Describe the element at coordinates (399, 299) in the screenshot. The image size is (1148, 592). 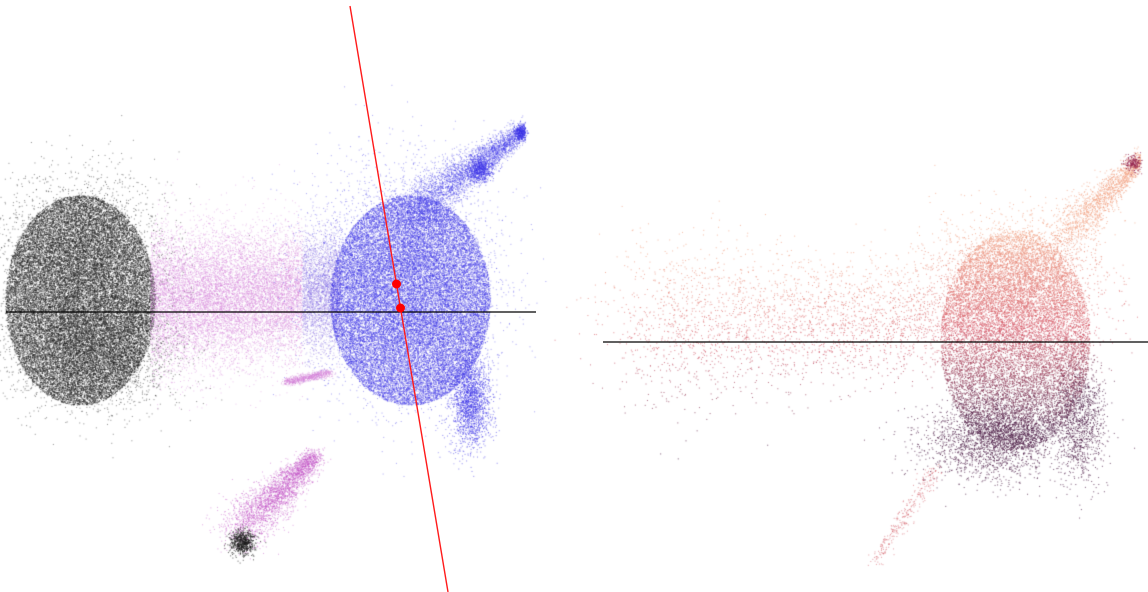
I see `left-projection-line` at that location.